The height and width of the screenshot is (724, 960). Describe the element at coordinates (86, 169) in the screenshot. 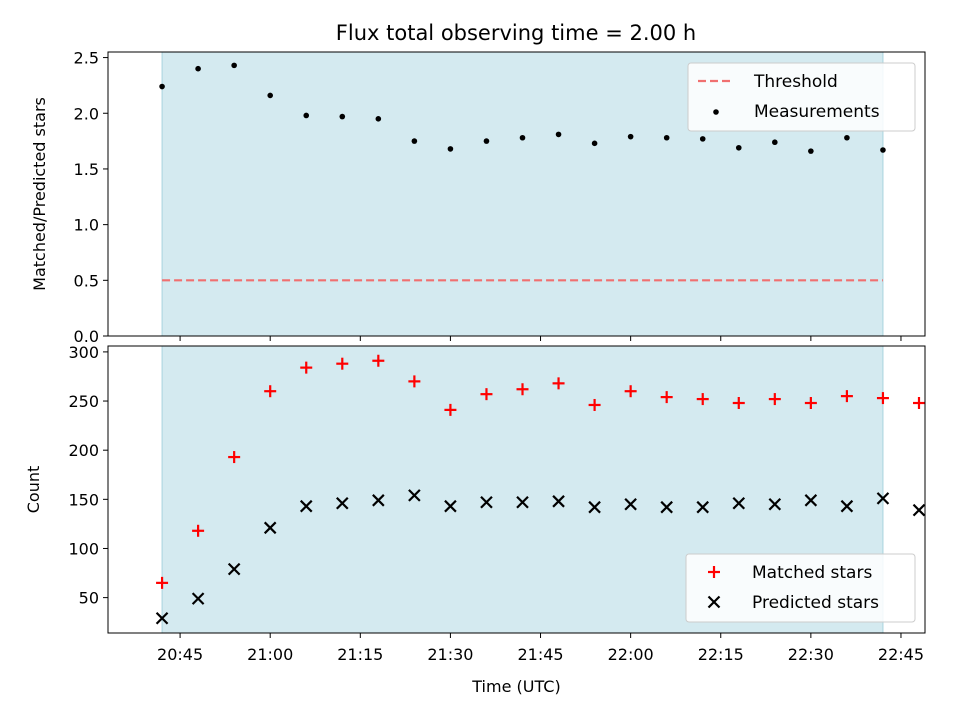

I see `y-tick-label: 1.5` at that location.